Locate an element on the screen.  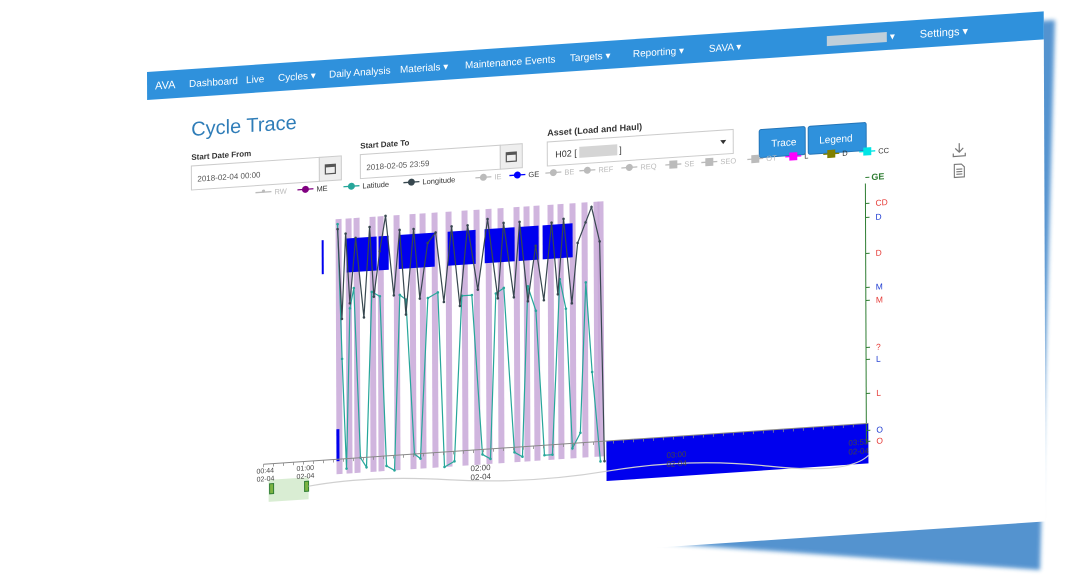
legend-item-longitude: Longitude is located at coordinates (429, 181).